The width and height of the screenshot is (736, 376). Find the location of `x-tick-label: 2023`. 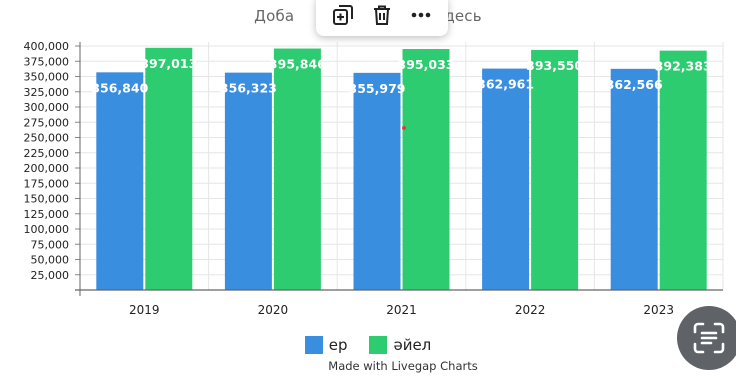

x-tick-label: 2023 is located at coordinates (658, 310).